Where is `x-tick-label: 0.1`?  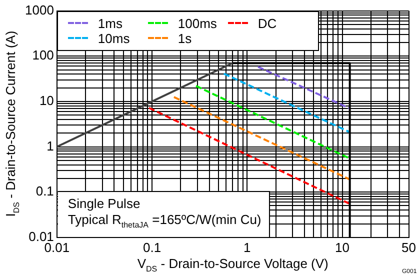
x-tick-label: 0.1 is located at coordinates (152, 247).